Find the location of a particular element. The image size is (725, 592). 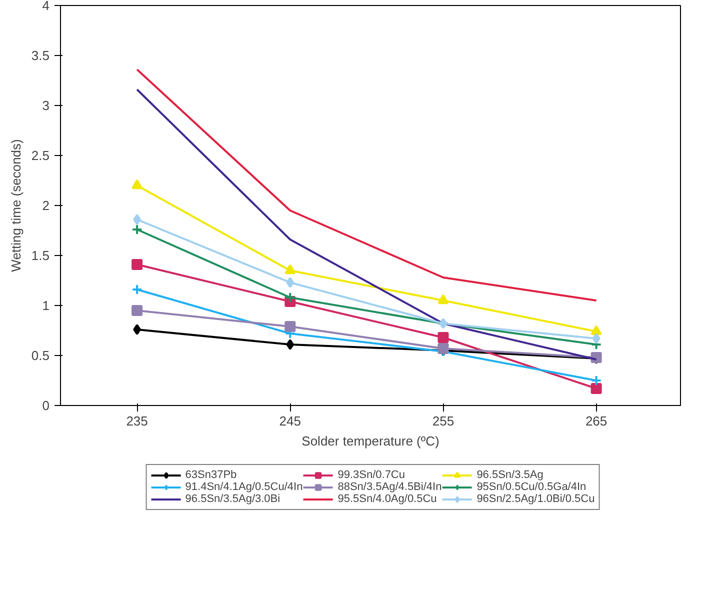

legend-label: 96Sn/2.5Ag/1.0Bi/0.5Cu is located at coordinates (535, 499).